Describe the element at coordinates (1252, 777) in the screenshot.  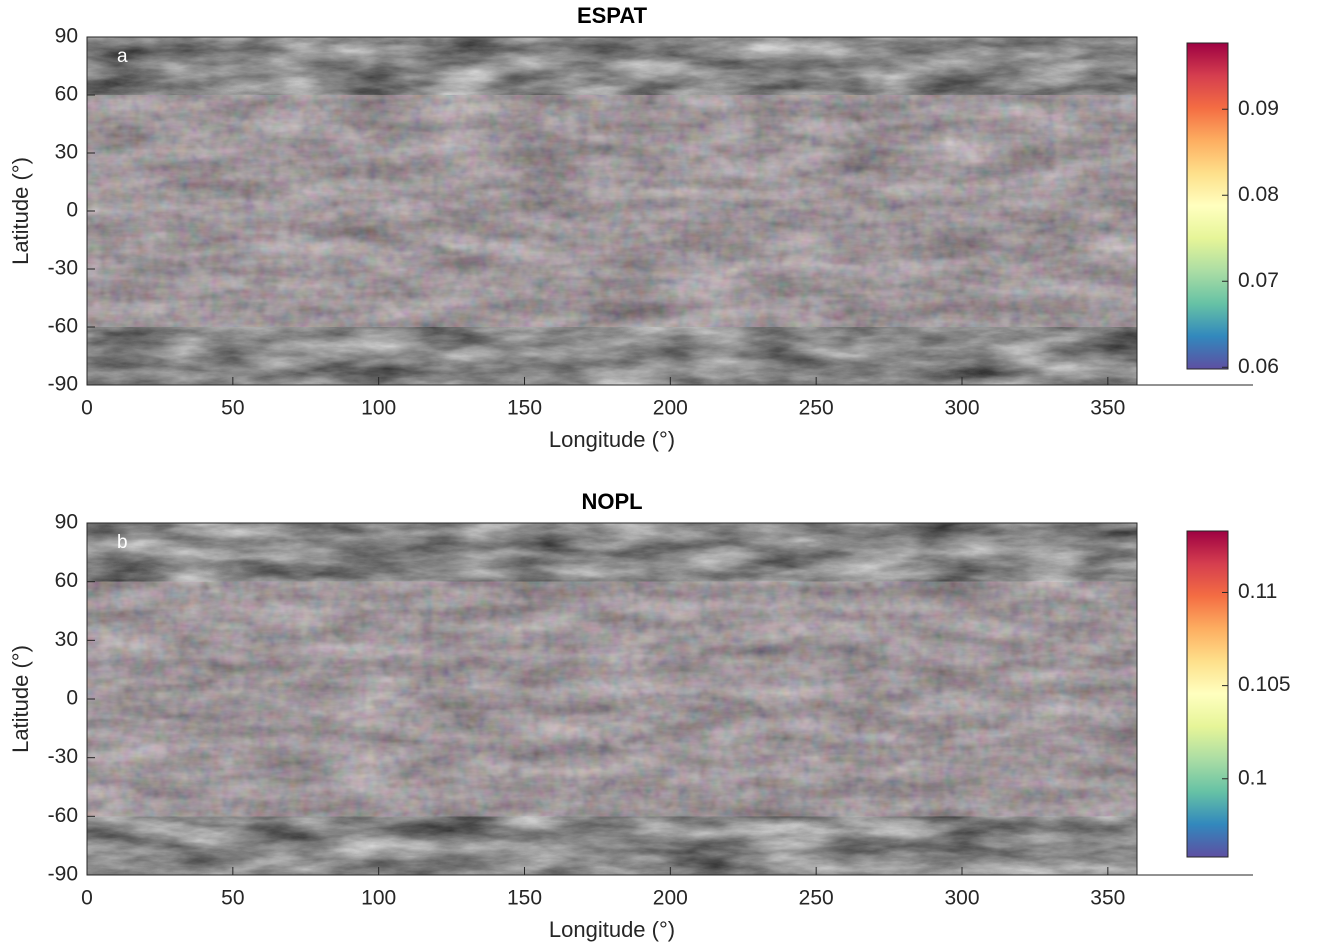
I see `colorbar-tick-label: 0.1` at that location.